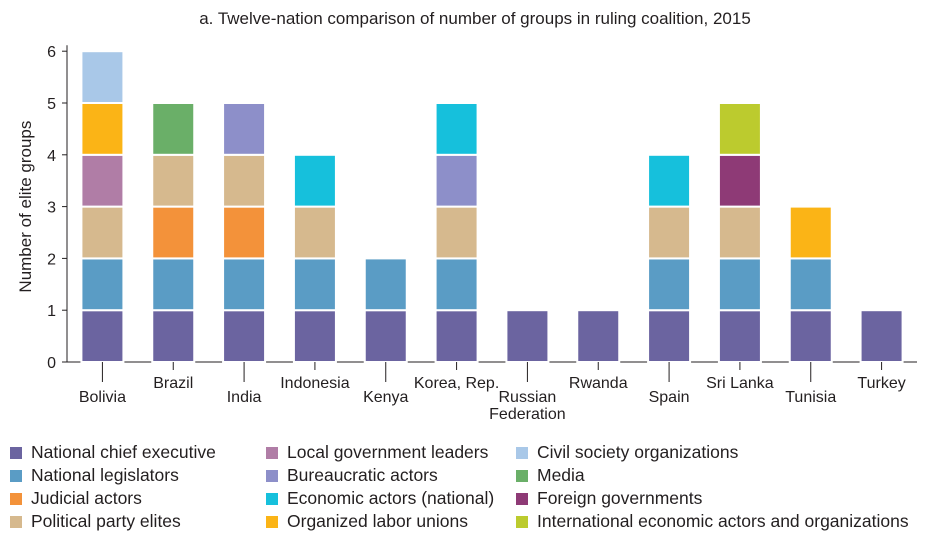  Describe the element at coordinates (123, 452) in the screenshot. I see `legend-label: National chief executive` at that location.